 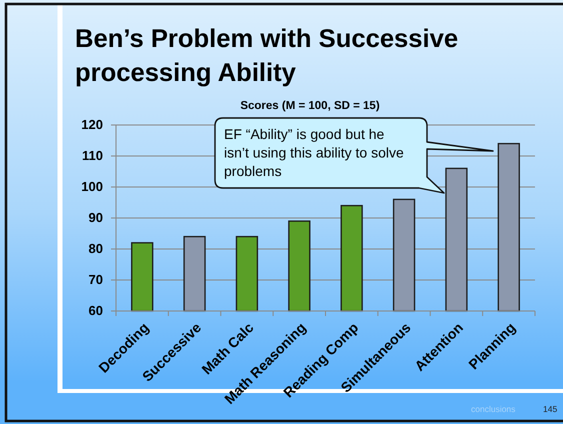 I want to click on text: conclusions, so click(x=493, y=409).